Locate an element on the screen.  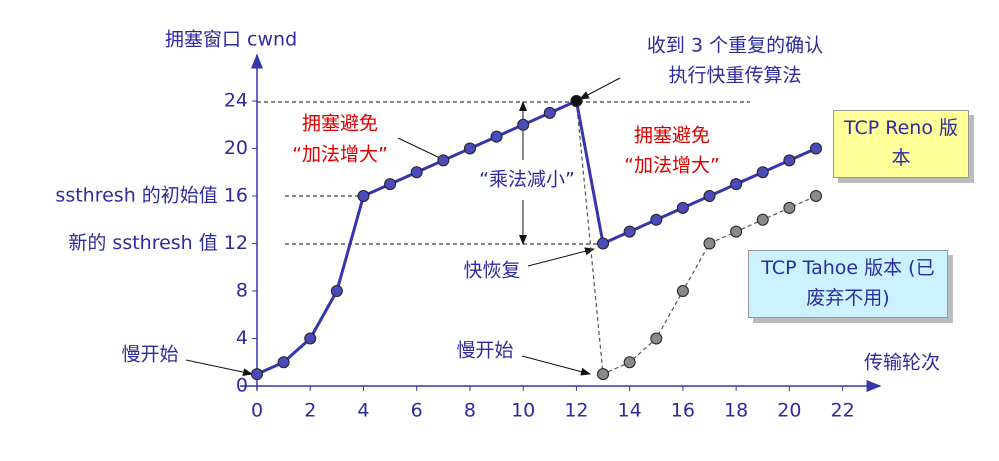
y-tick-label: ssthresh 的初始值 16 is located at coordinates (151, 196).